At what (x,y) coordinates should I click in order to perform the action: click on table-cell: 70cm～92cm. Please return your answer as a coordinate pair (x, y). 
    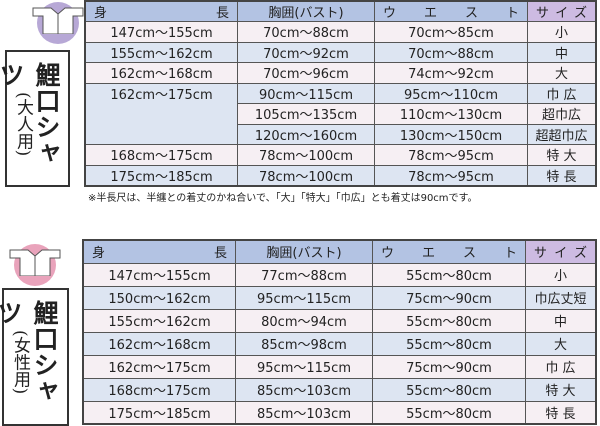
    Looking at the image, I should click on (306, 52).